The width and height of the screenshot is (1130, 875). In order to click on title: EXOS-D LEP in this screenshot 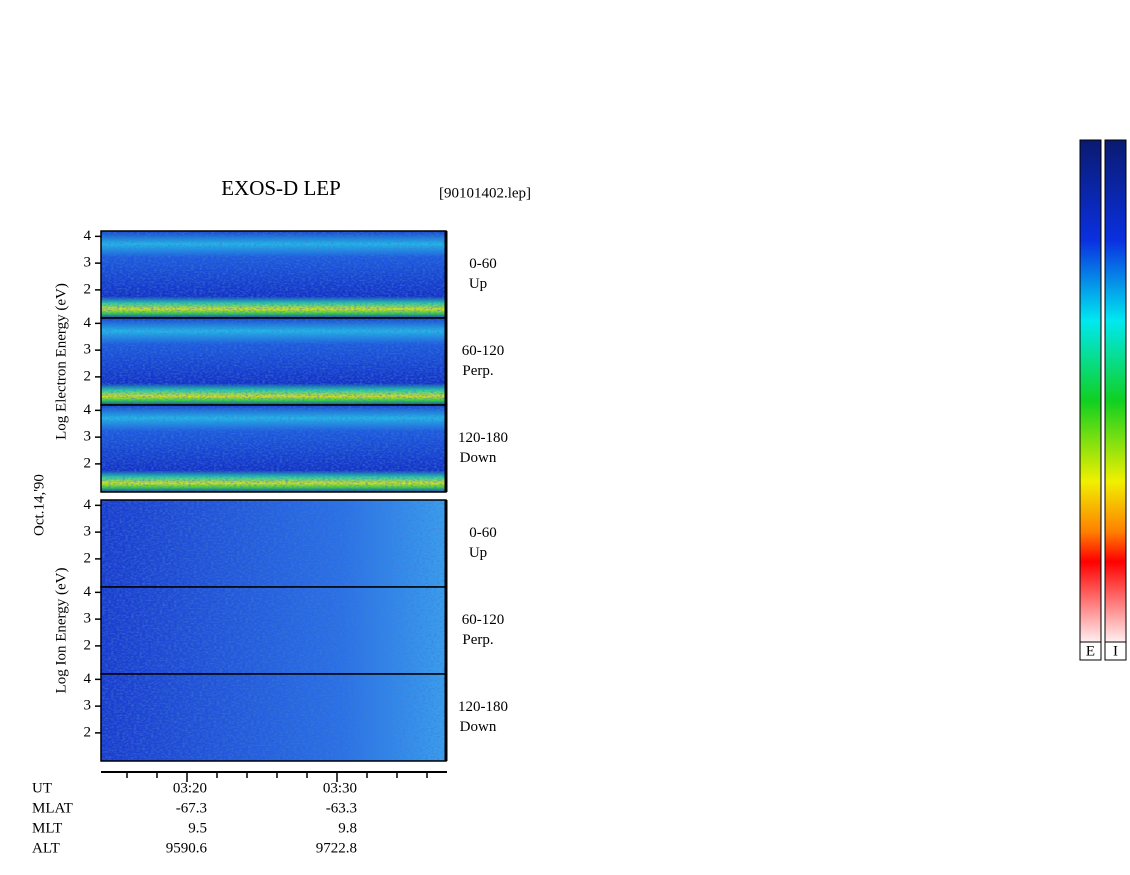, I will do `click(281, 188)`.